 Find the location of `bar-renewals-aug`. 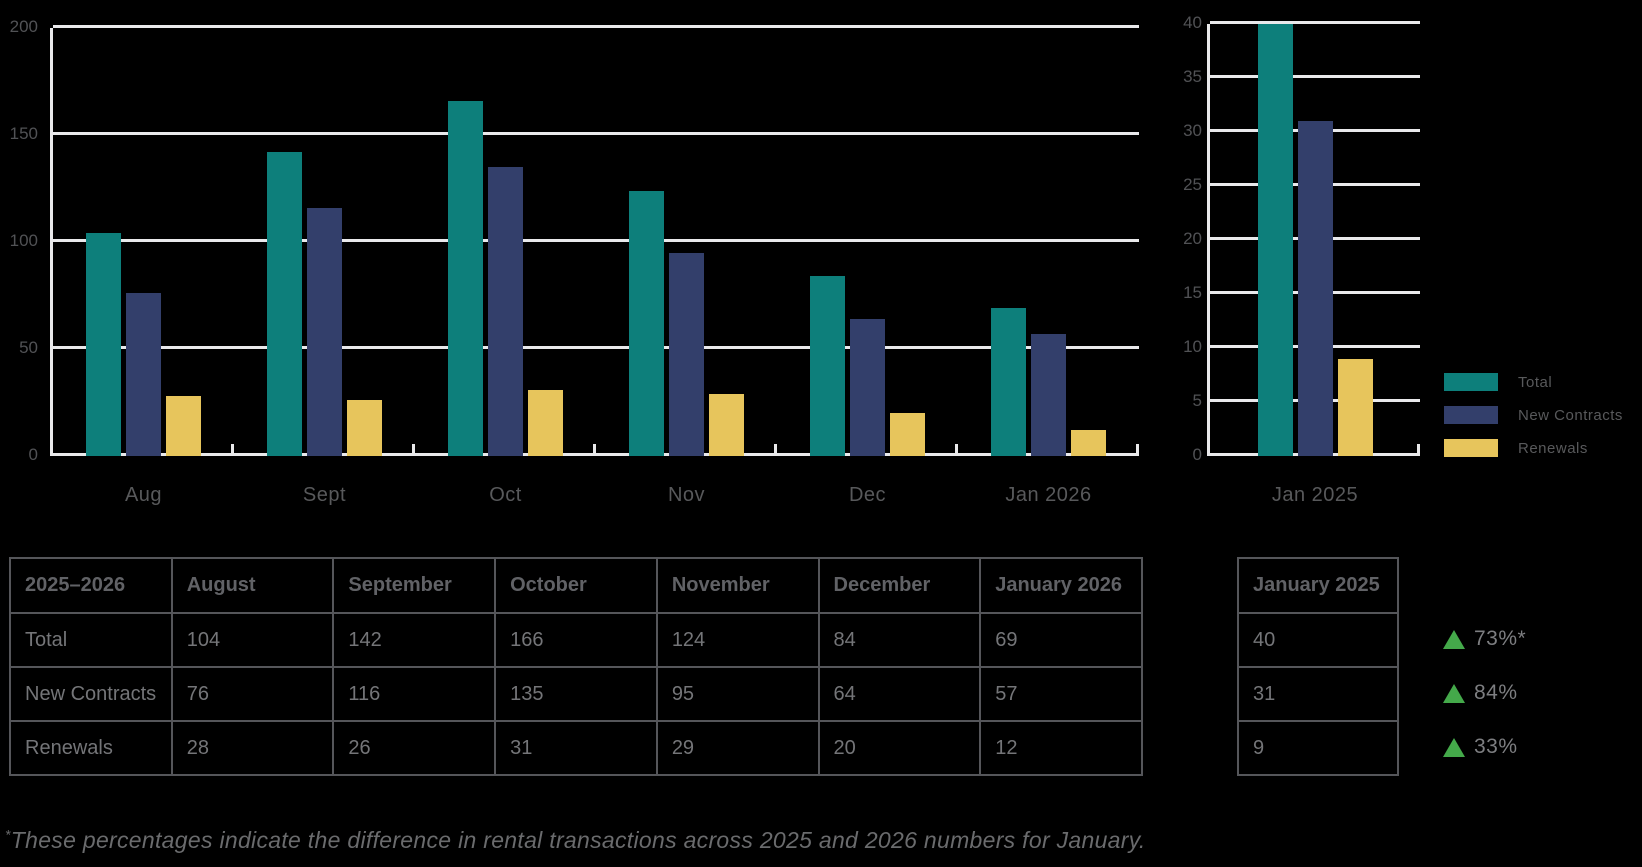

bar-renewals-aug is located at coordinates (183, 426).